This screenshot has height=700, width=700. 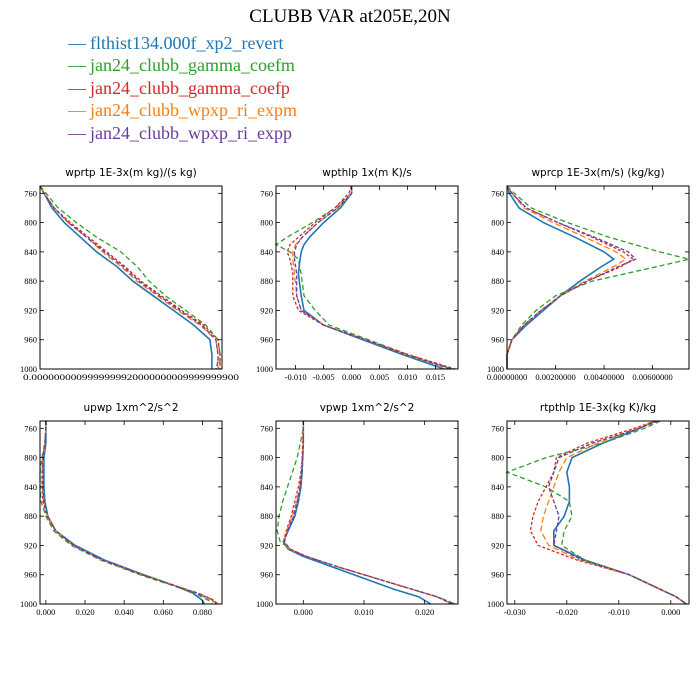 What do you see at coordinates (367, 408) in the screenshot?
I see `panel-title: vpwp 1xm^2/s^2` at bounding box center [367, 408].